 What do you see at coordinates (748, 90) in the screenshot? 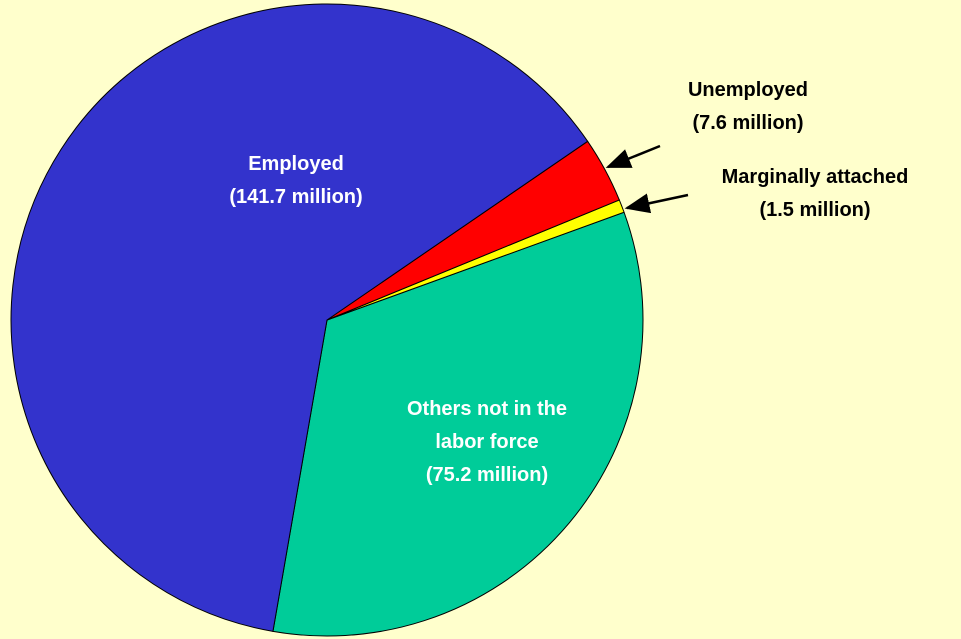
I see `slice-name: Unemployed` at bounding box center [748, 90].